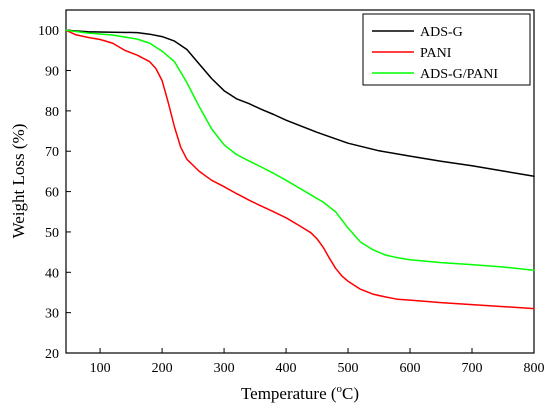 The height and width of the screenshot is (410, 550). What do you see at coordinates (52, 193) in the screenshot?
I see `y-tick-label-60: 60` at bounding box center [52, 193].